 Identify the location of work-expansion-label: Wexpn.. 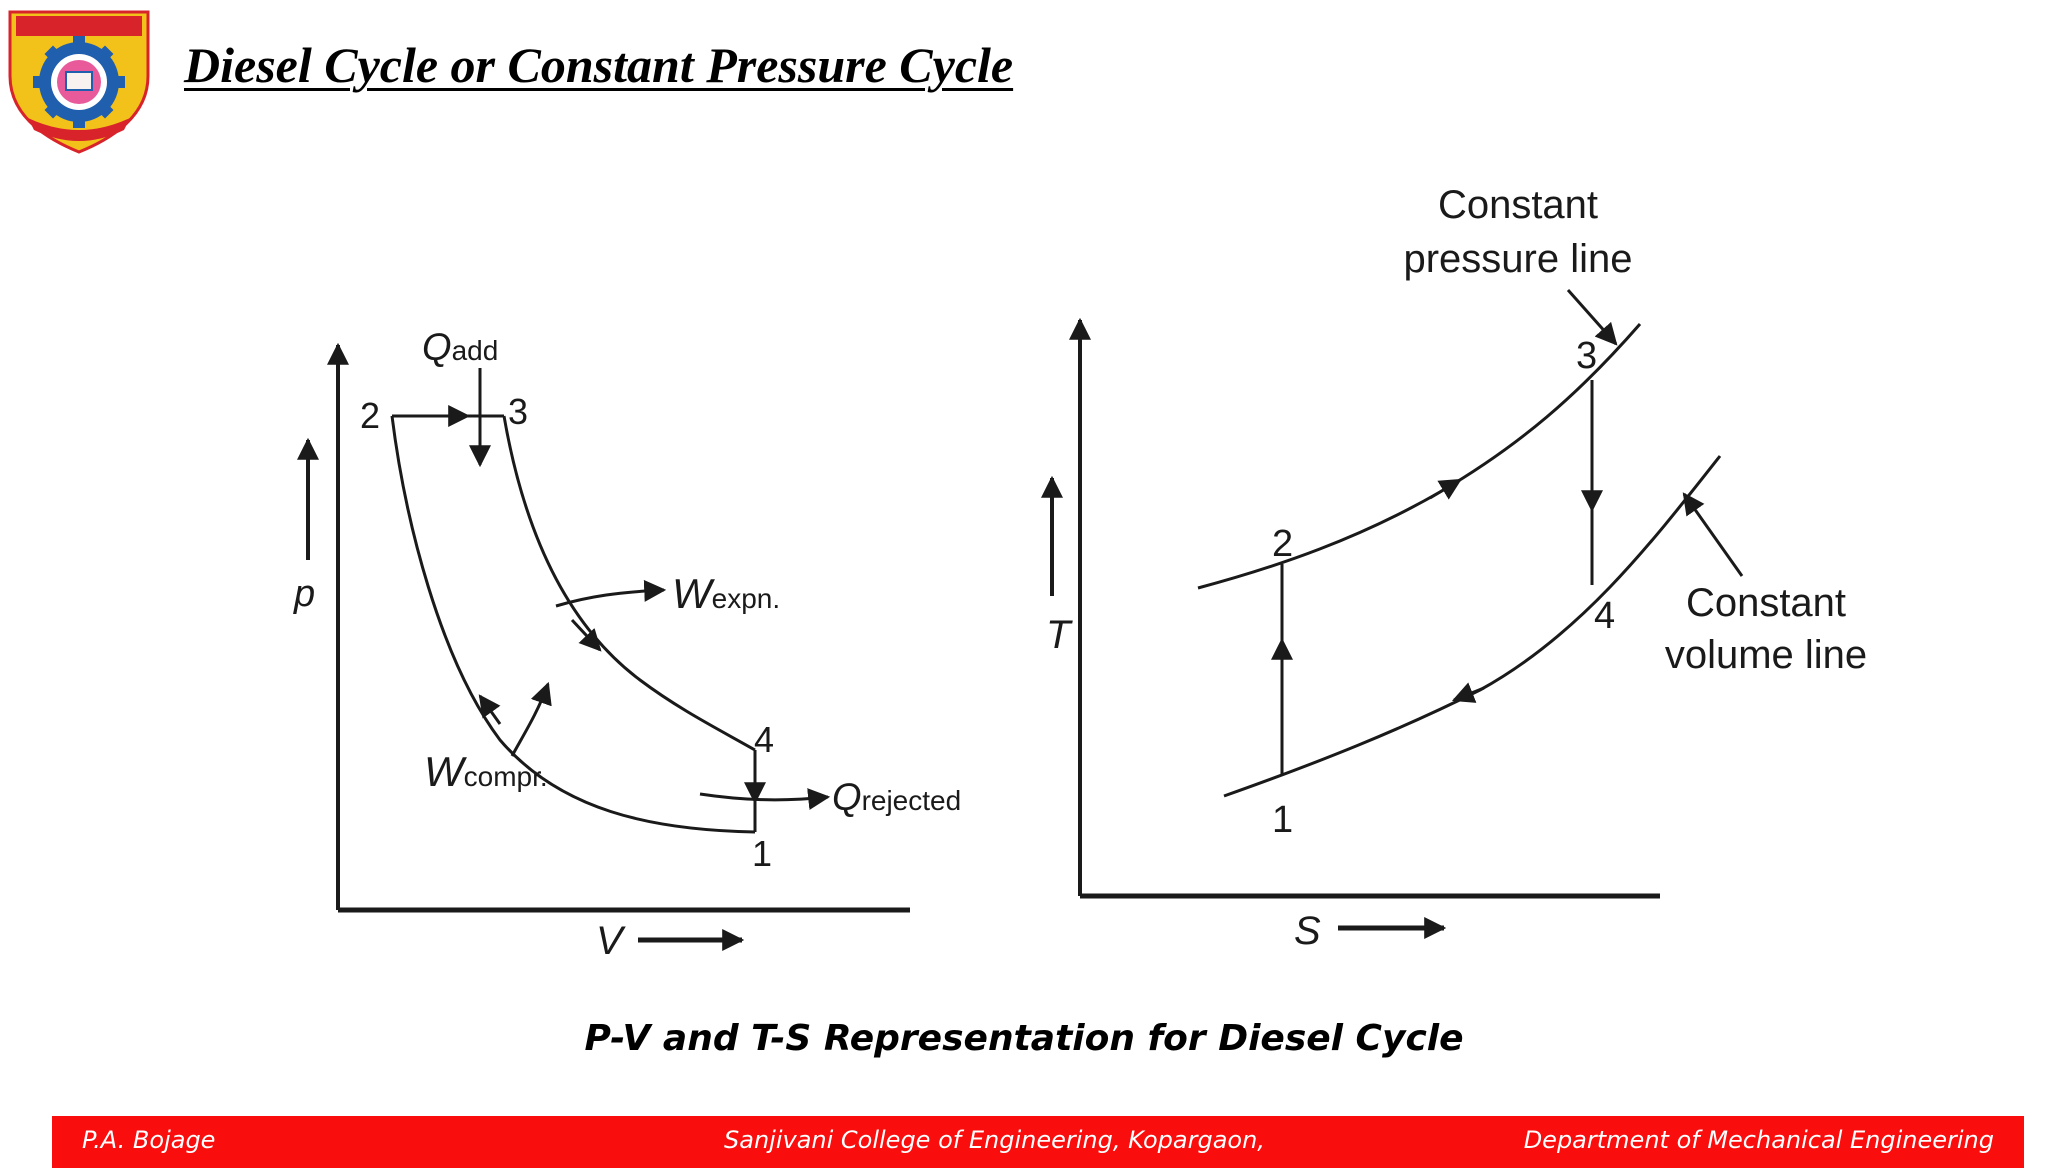
(726, 593).